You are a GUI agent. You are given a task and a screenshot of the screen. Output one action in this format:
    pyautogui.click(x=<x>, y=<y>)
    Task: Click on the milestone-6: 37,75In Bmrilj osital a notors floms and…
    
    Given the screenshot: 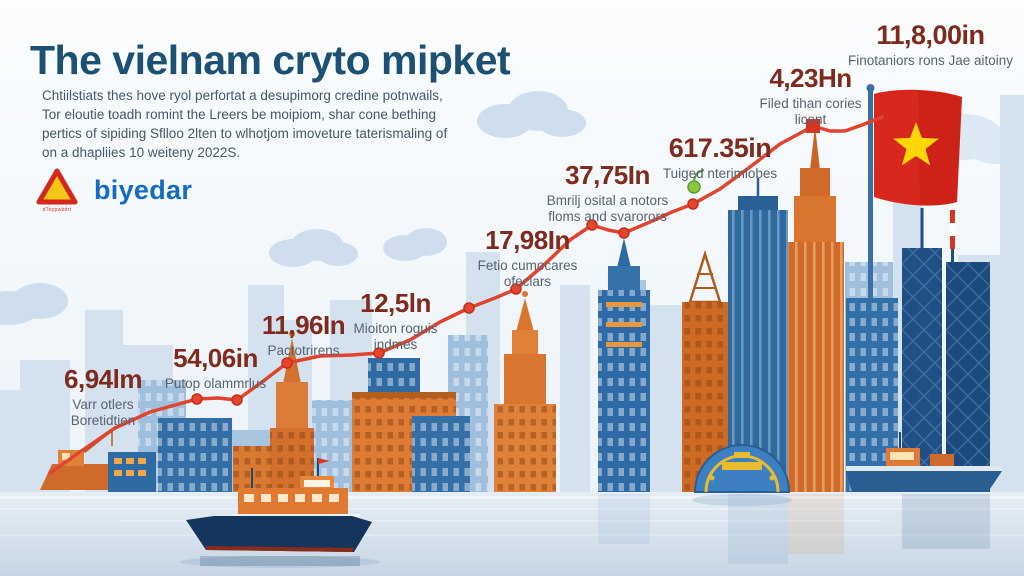 What is the action you would take?
    pyautogui.click(x=607, y=192)
    